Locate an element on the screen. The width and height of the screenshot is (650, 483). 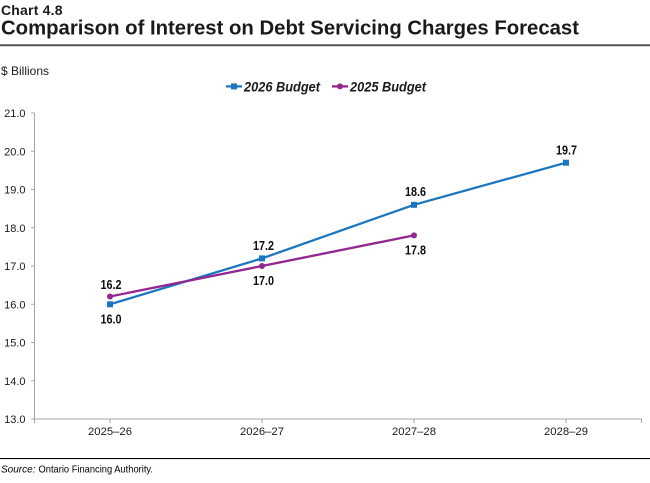
svg-text: Ontario Financing Authority. is located at coordinates (96, 470).